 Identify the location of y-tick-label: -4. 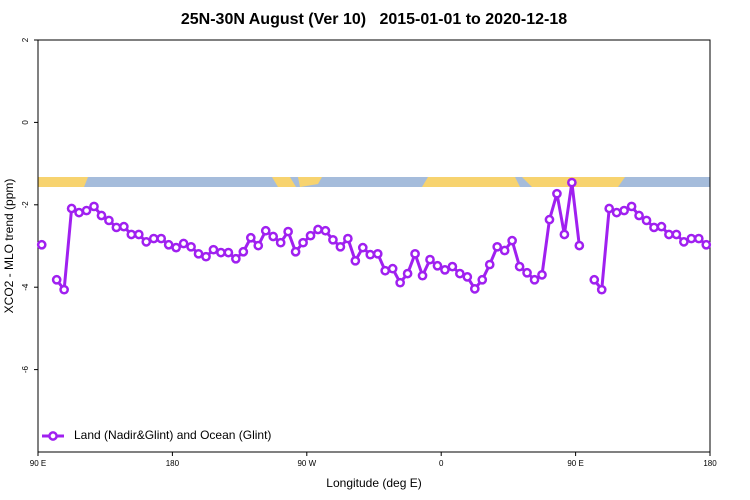
(25, 287).